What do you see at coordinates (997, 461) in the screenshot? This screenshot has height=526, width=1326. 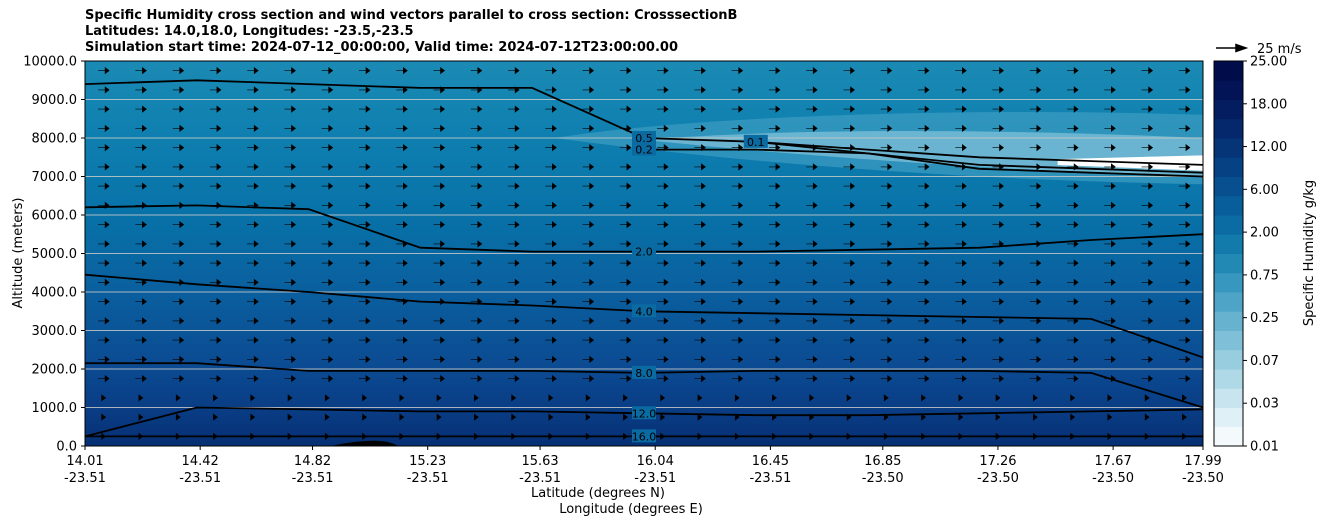 I see `x-tick-label-lat: 17.26` at bounding box center [997, 461].